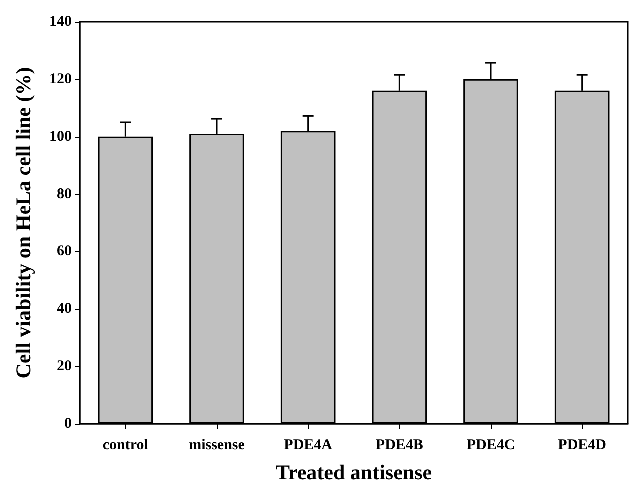 This screenshot has height=488, width=638. What do you see at coordinates (61, 79) in the screenshot?
I see `y-tick-label: 120` at bounding box center [61, 79].